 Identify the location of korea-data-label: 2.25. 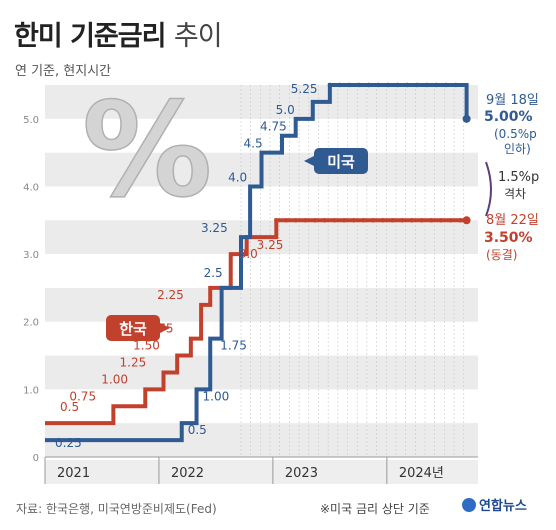
(170, 295).